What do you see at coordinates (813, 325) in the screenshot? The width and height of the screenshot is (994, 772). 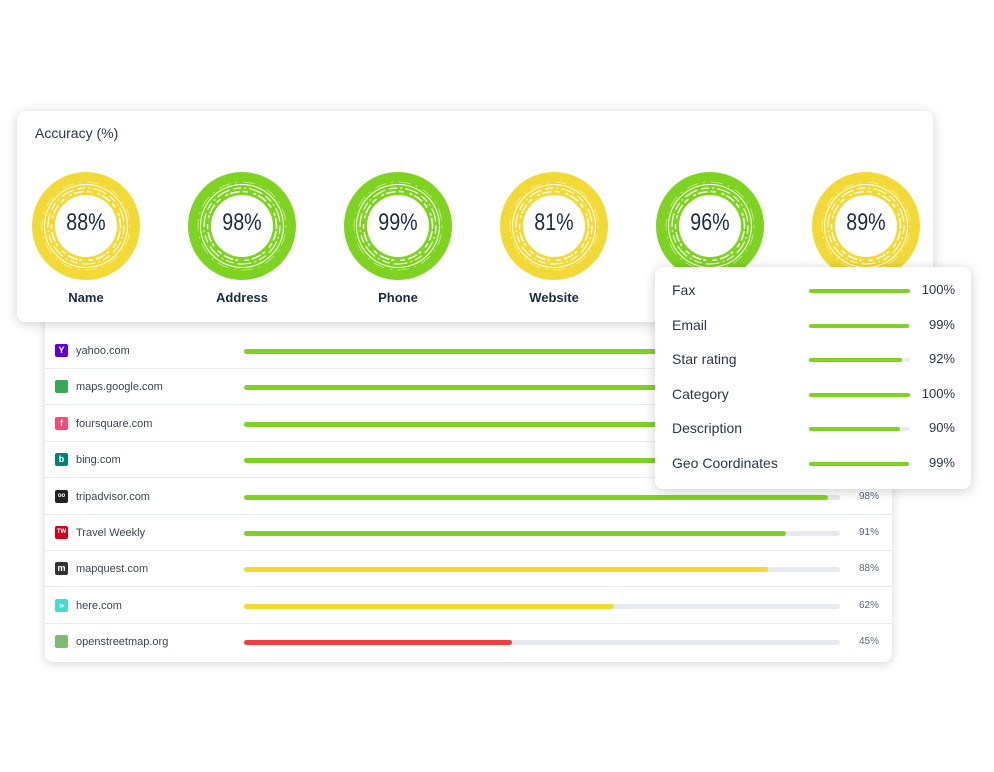 I see `field-row: Email 99%` at bounding box center [813, 325].